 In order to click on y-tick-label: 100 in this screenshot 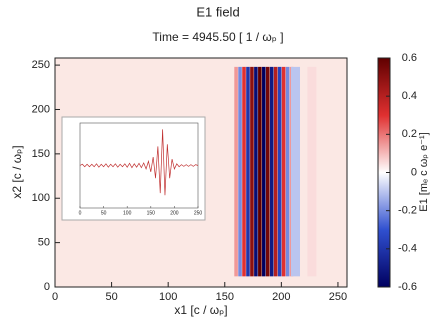, I will do `click(41, 198)`.